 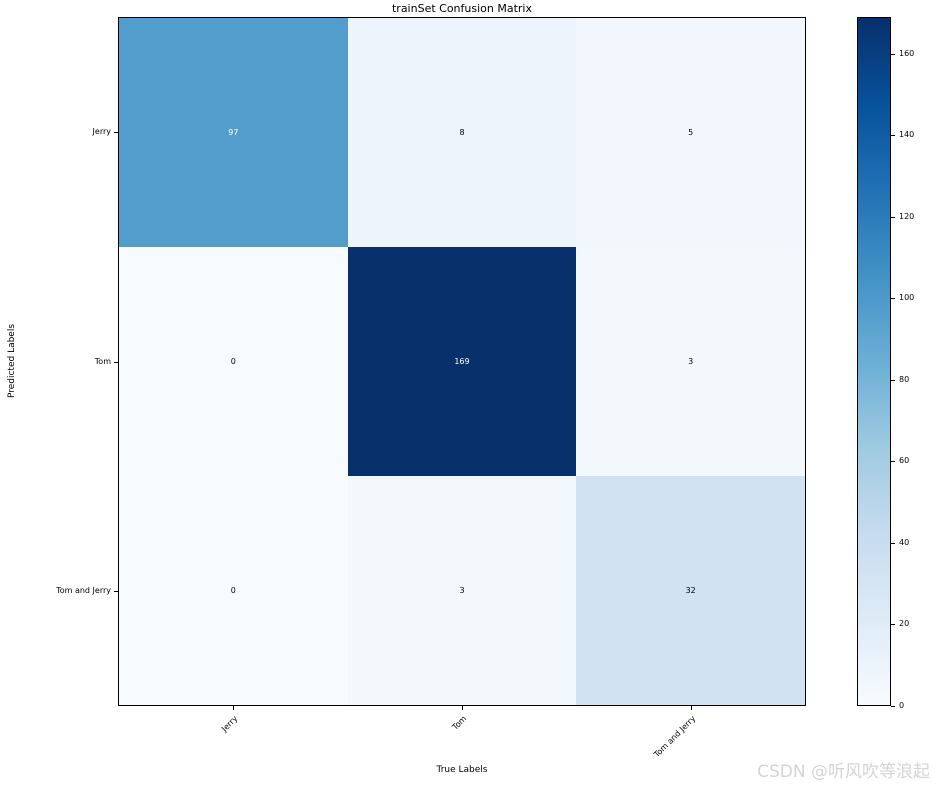 I want to click on colorbar-tick-label: 0, so click(x=902, y=705).